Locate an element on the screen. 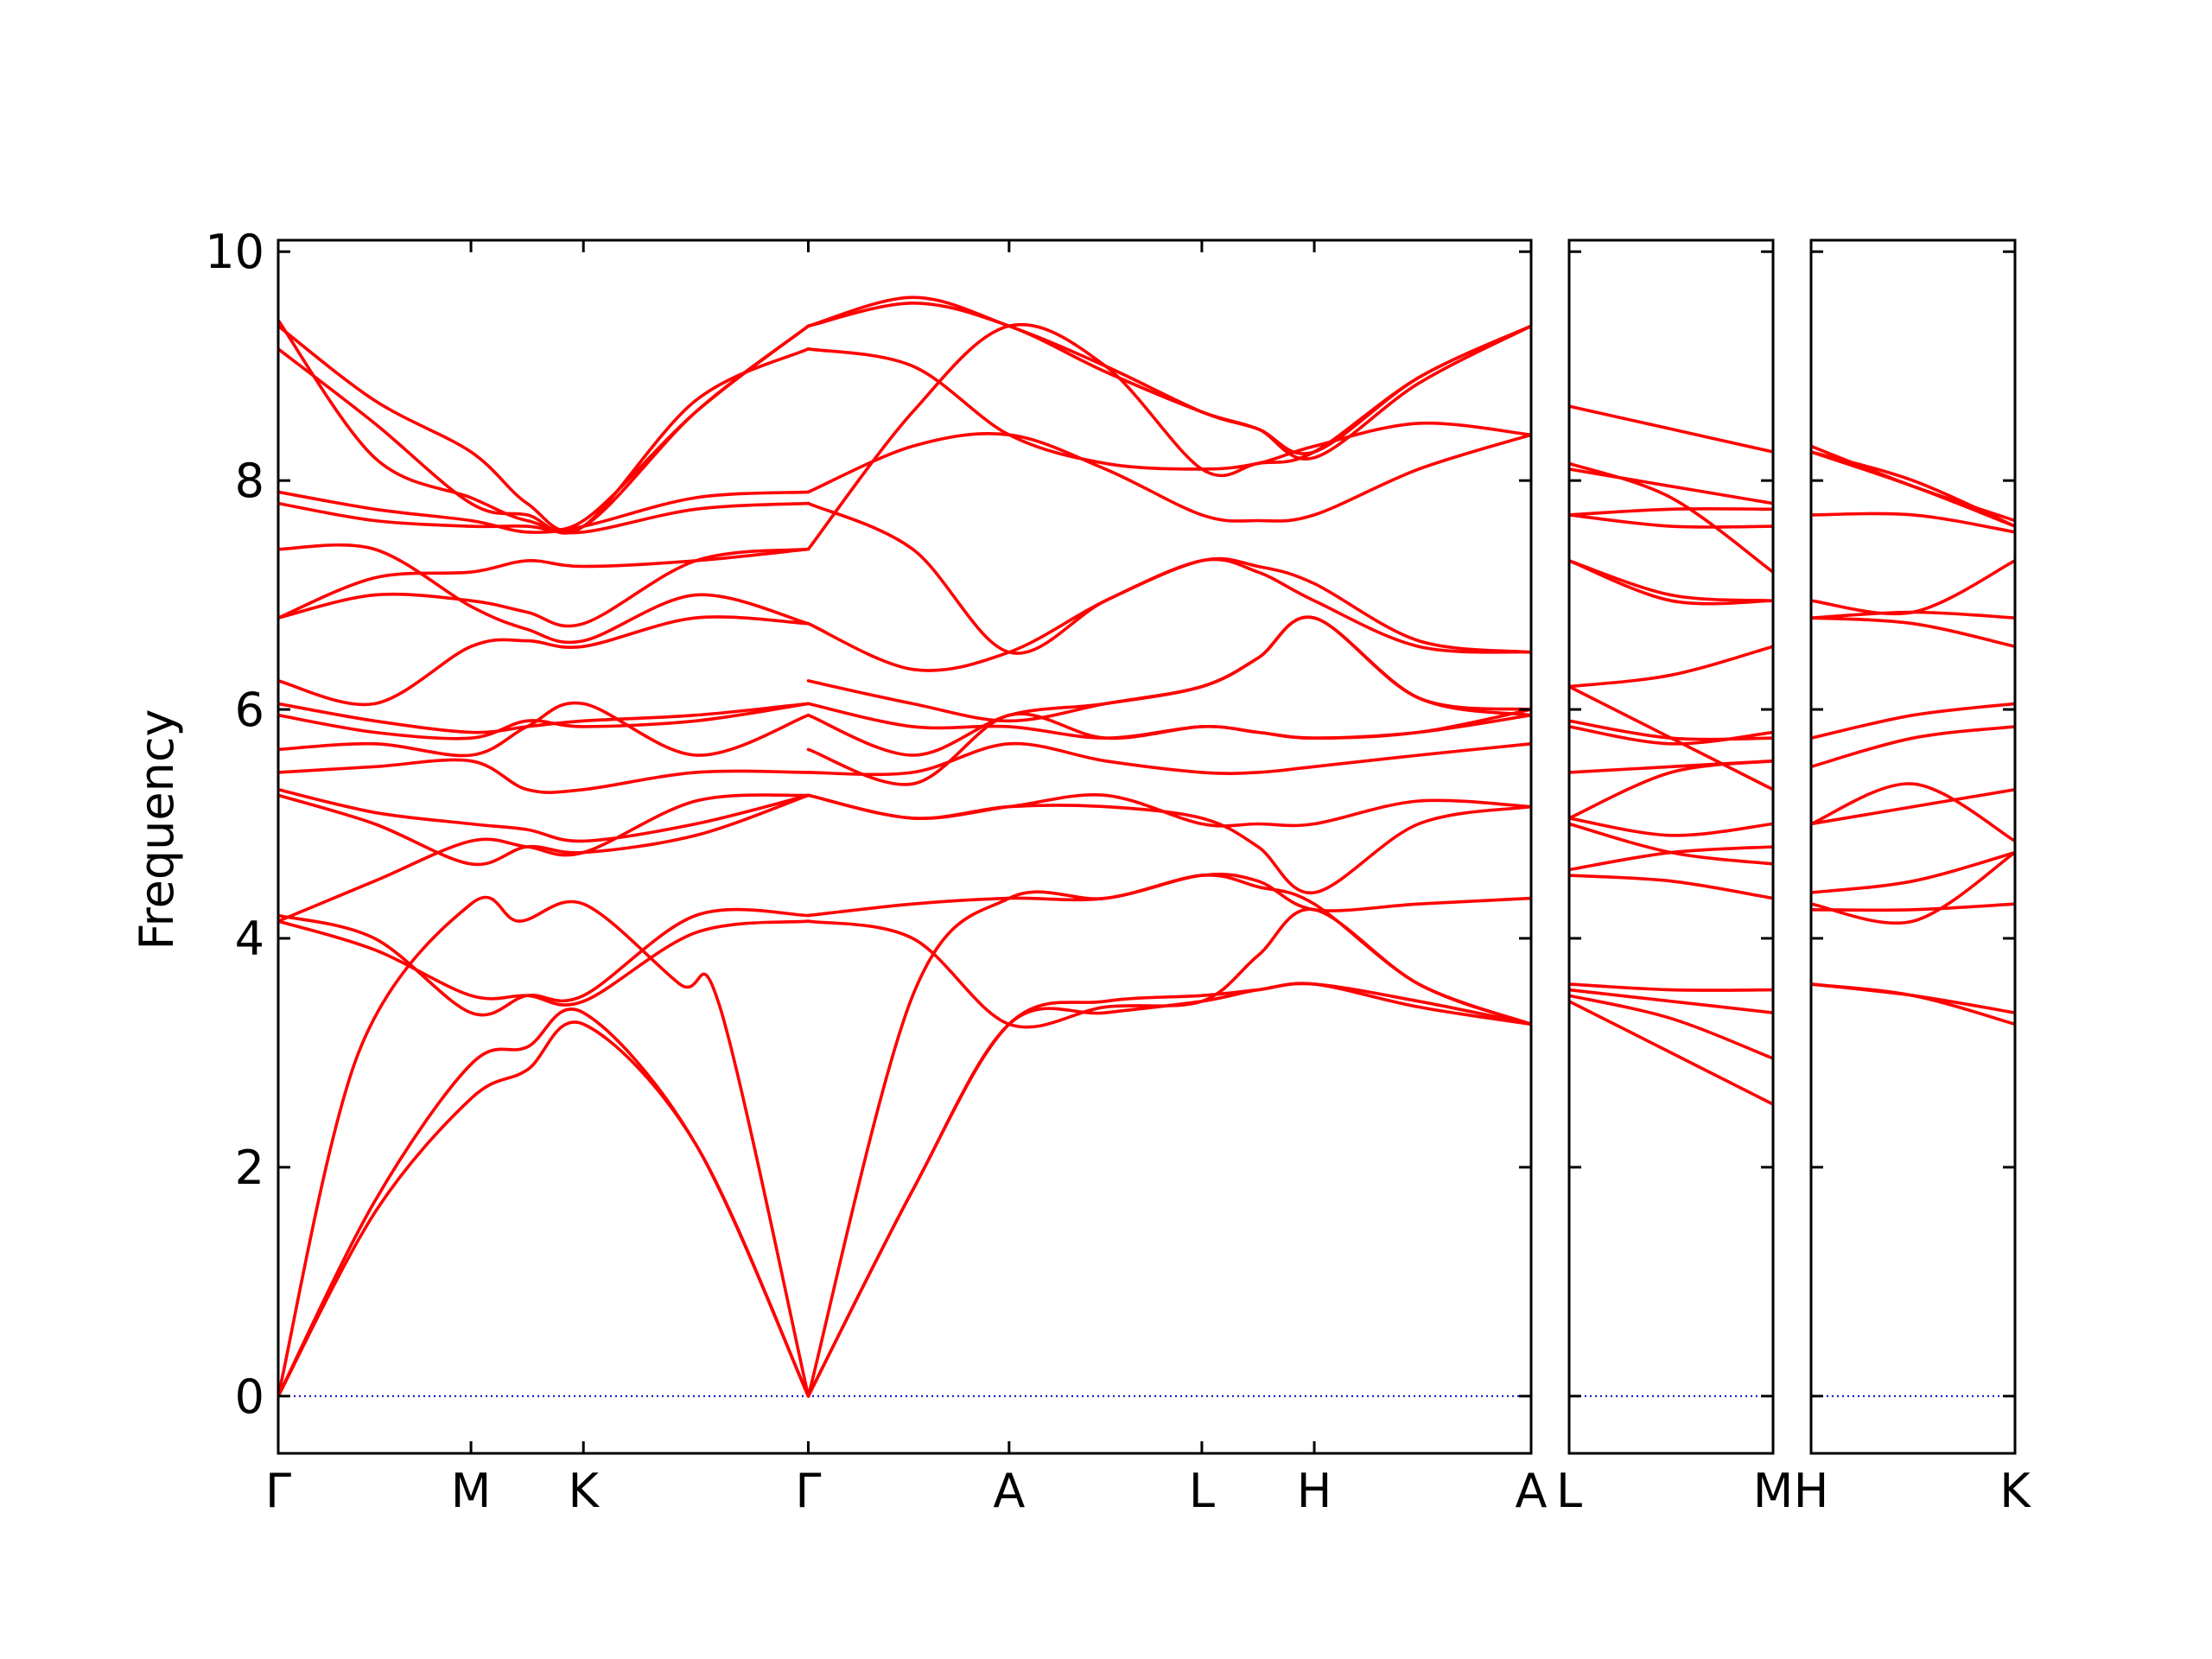  panel-3-x-tick-label-1: K is located at coordinates (2015, 1491).